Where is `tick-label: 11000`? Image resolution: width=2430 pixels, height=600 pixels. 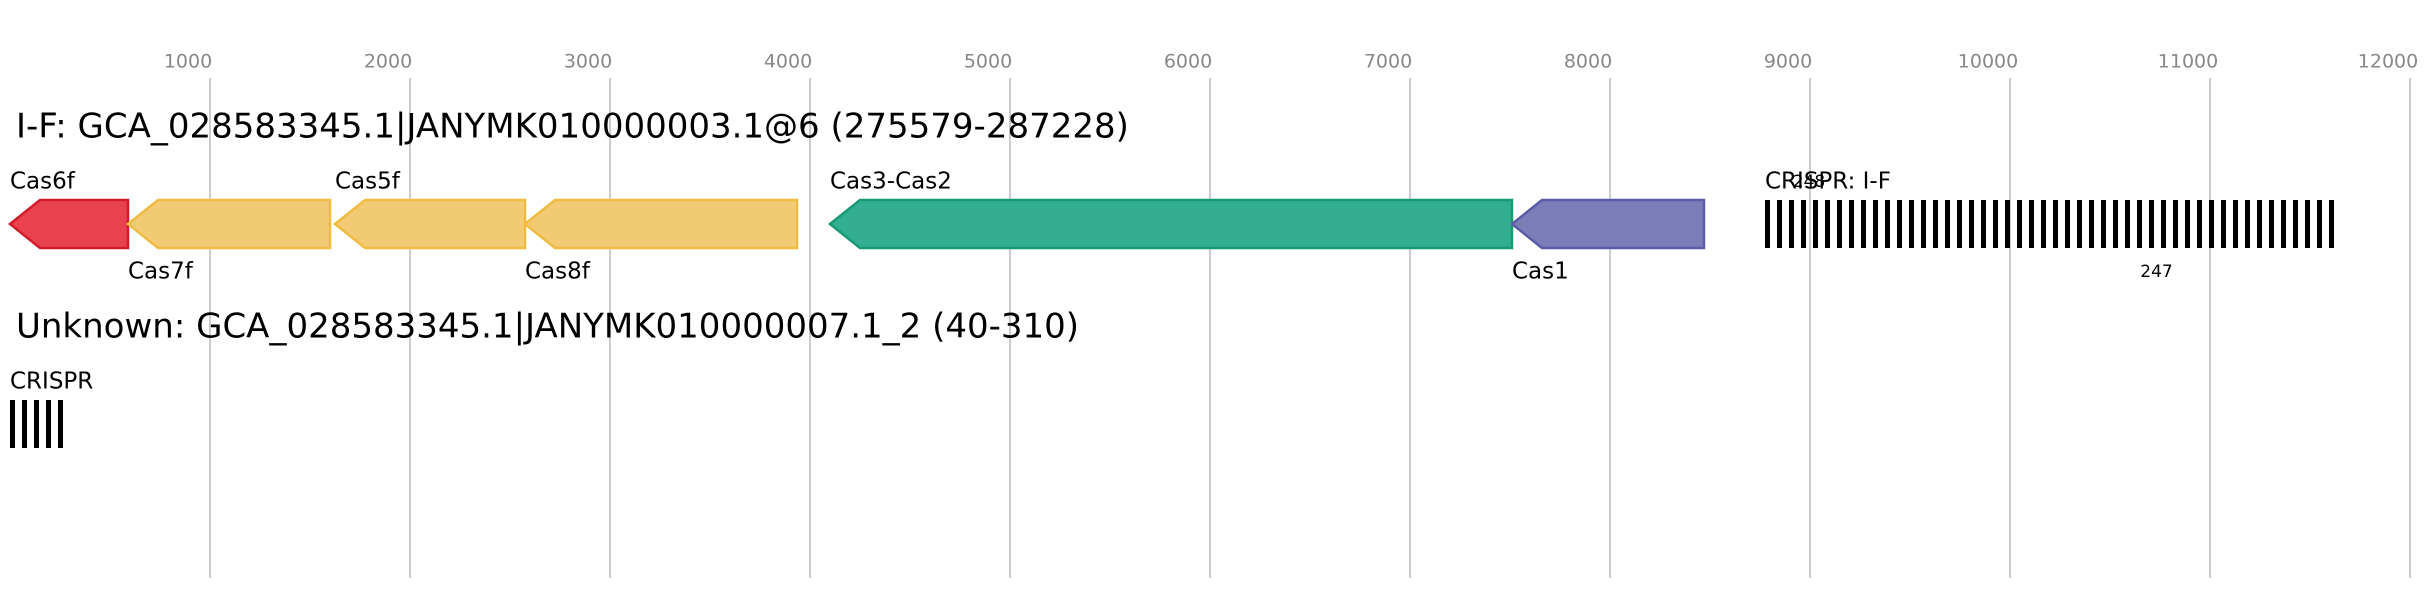 tick-label: 11000 is located at coordinates (2188, 62).